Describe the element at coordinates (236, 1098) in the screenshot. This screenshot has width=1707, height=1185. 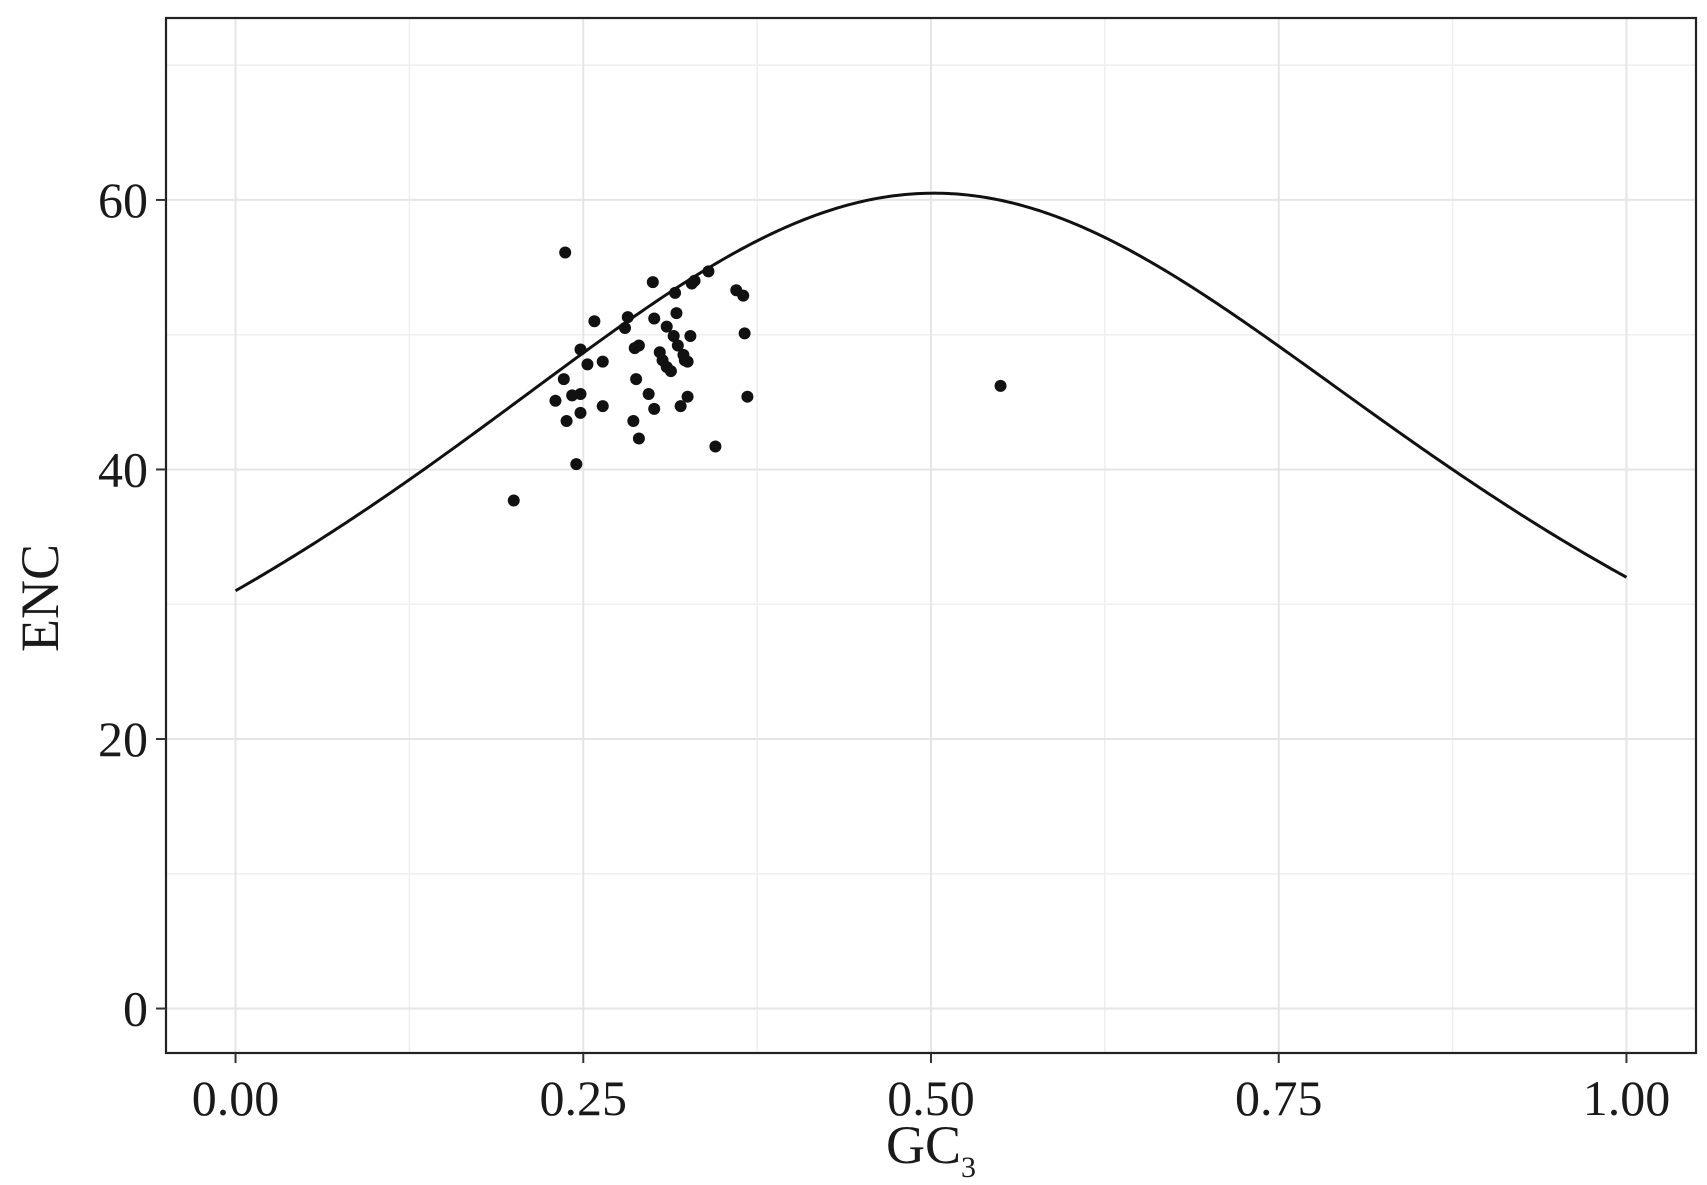
I see `x-tick-label: 0.00` at that location.